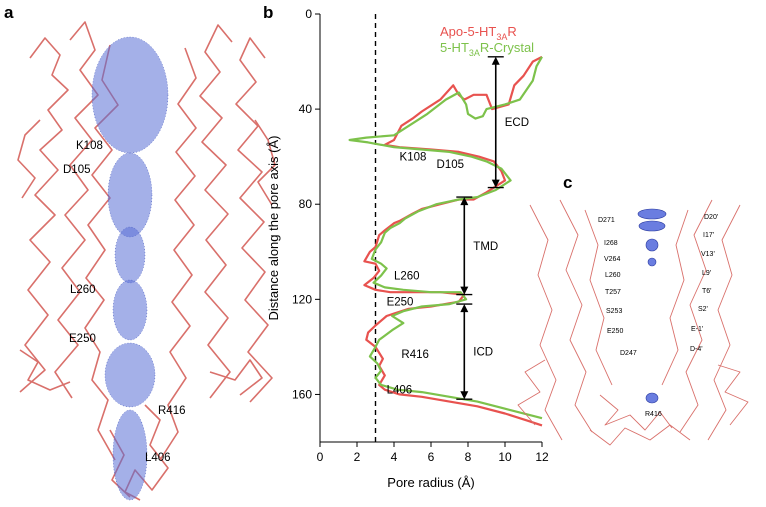  I want to click on annotation-r416: R416, so click(415, 355).